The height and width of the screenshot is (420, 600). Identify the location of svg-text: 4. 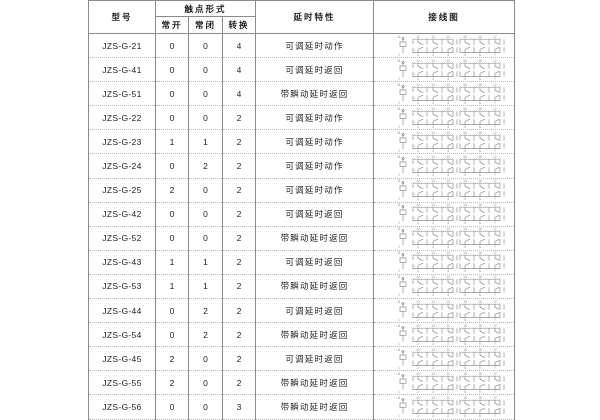
(448, 271).